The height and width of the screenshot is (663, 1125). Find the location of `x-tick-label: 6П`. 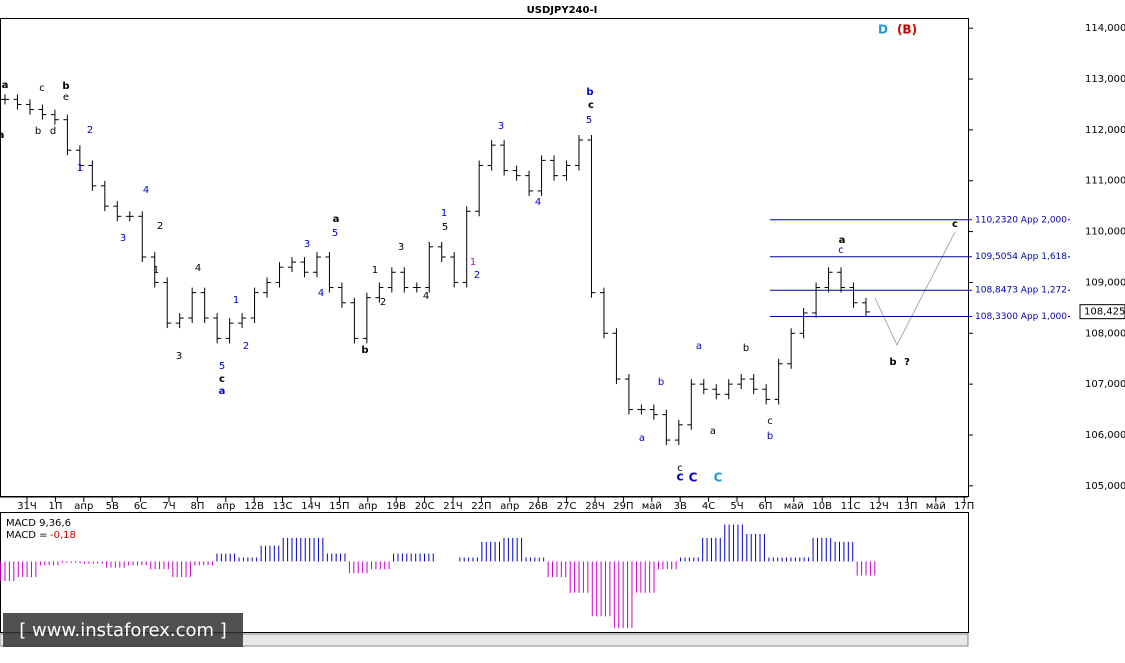

x-tick-label: 6П is located at coordinates (765, 506).